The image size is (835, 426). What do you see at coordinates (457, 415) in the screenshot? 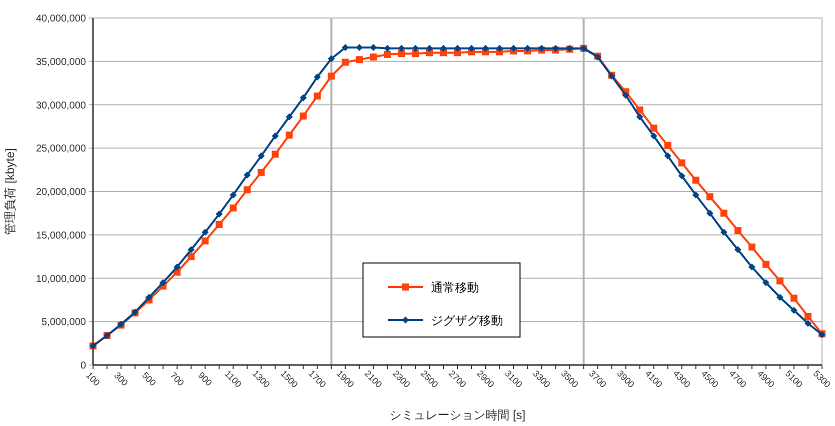
I see `x-axis-title: シミュレーション時間 [s]` at bounding box center [457, 415].